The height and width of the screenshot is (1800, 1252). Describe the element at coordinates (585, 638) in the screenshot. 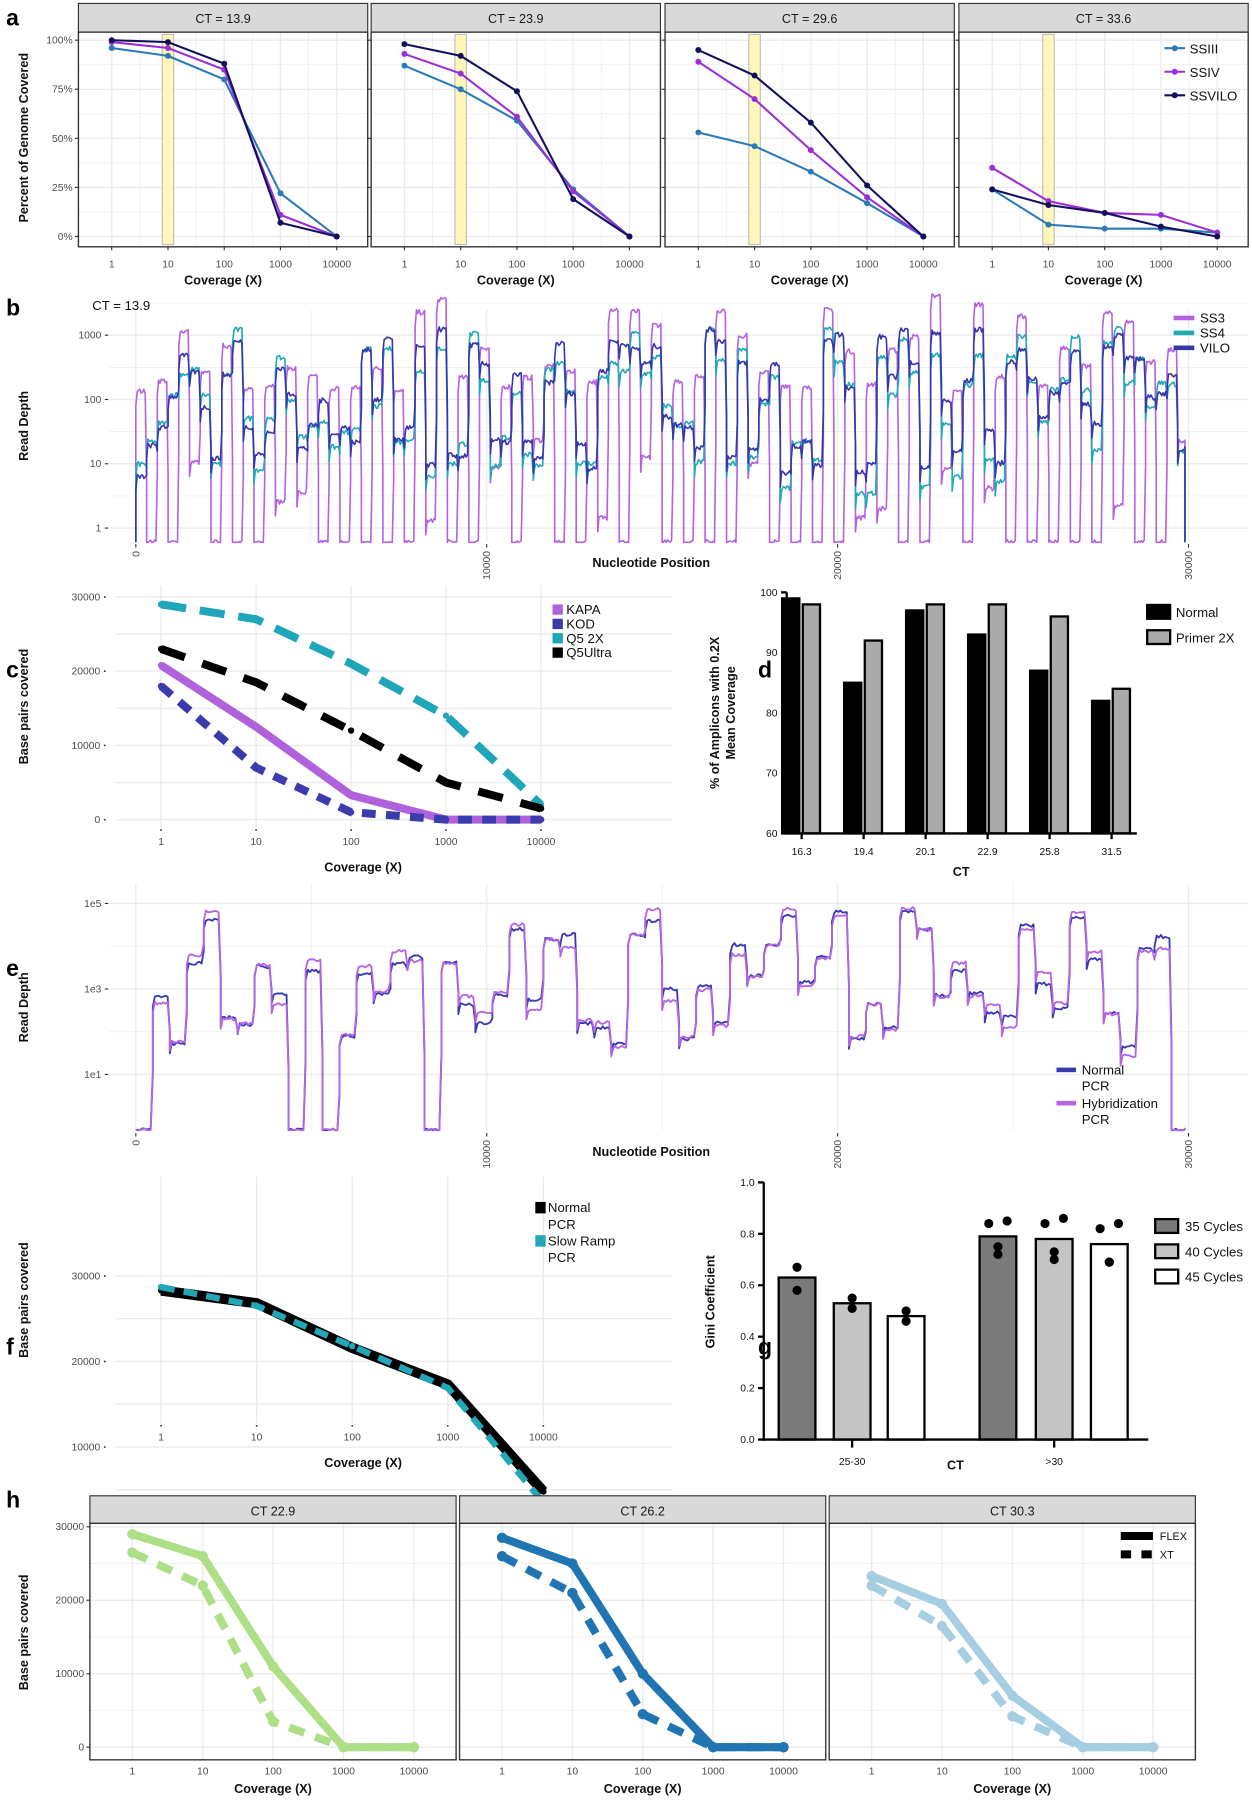

I see `legend-label: Q5 2X` at that location.